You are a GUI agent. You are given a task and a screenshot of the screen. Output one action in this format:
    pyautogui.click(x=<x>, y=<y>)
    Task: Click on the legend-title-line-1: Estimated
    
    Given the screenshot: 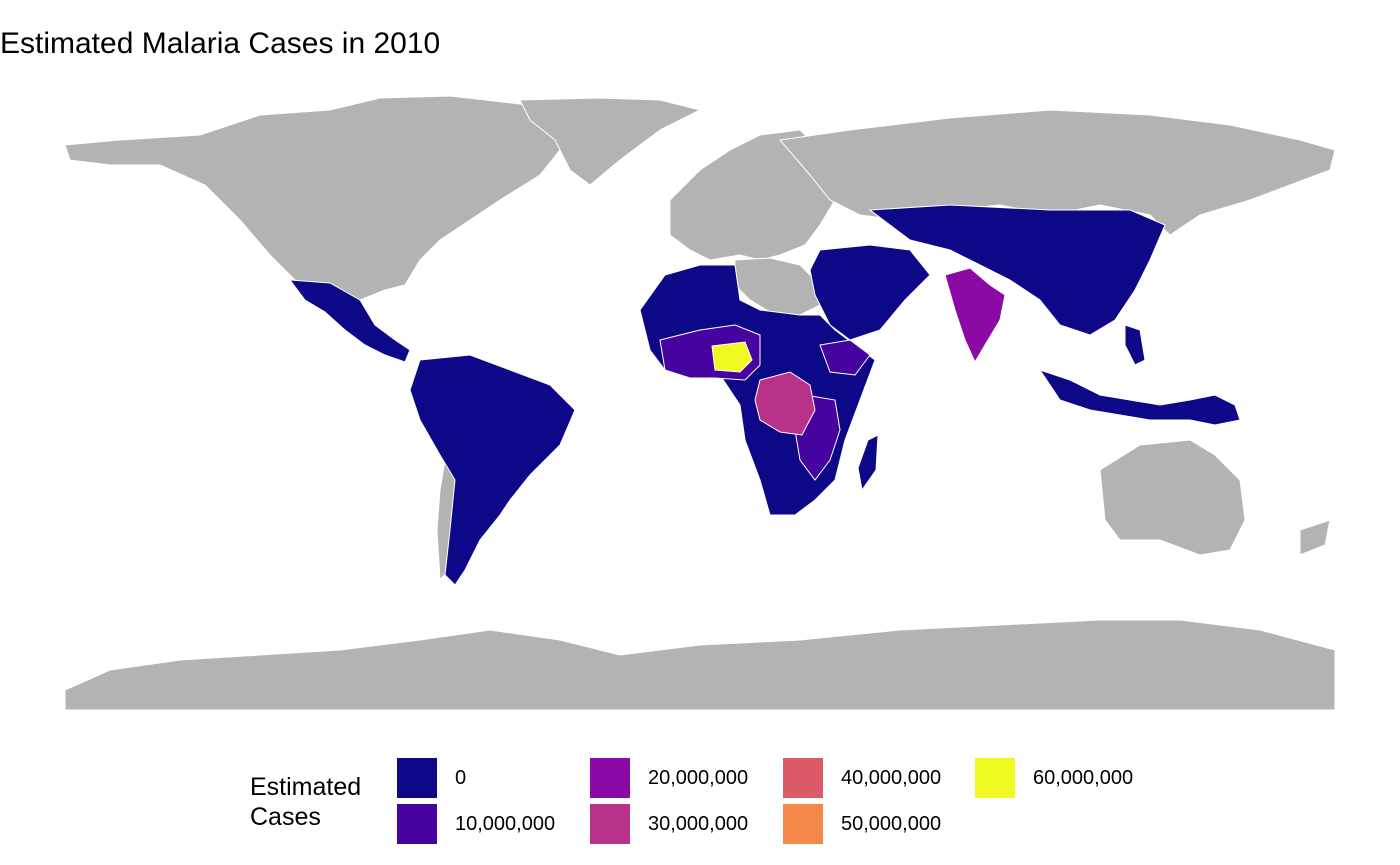 What is the action you would take?
    pyautogui.click(x=306, y=787)
    